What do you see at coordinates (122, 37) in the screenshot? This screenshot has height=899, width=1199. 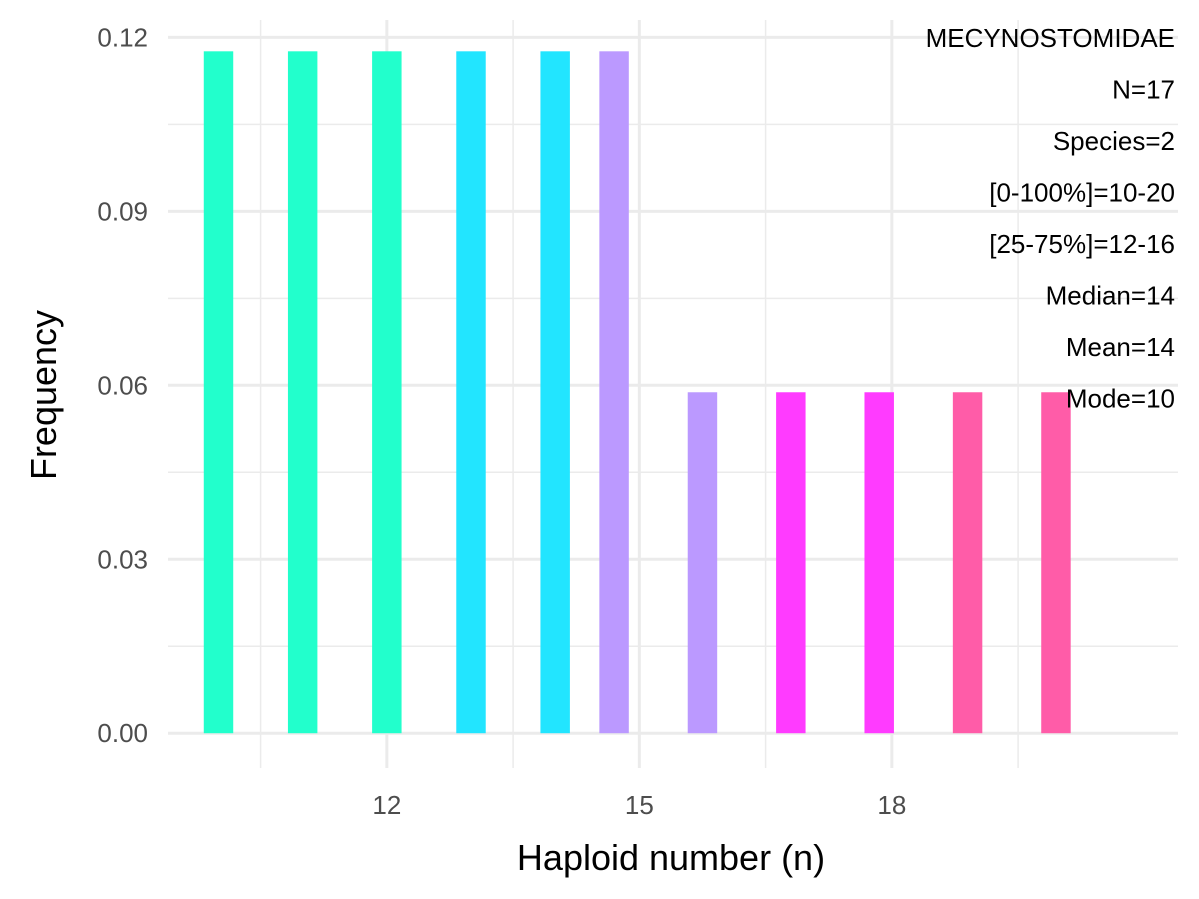 I see `y-tick-label: 0.12` at bounding box center [122, 37].